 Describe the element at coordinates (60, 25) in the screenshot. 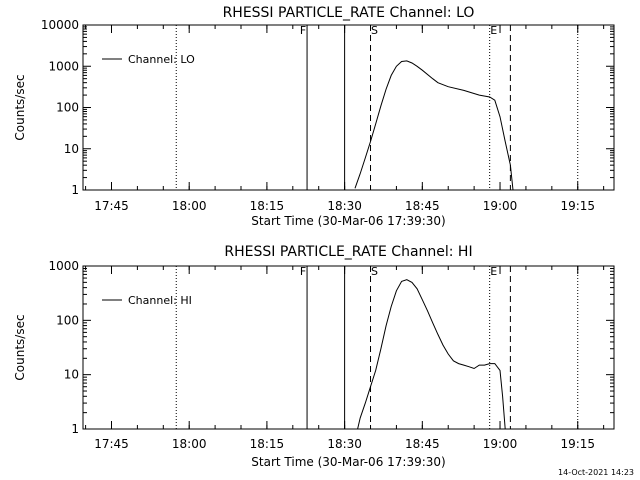

I see `y-tick-label: 10000` at that location.